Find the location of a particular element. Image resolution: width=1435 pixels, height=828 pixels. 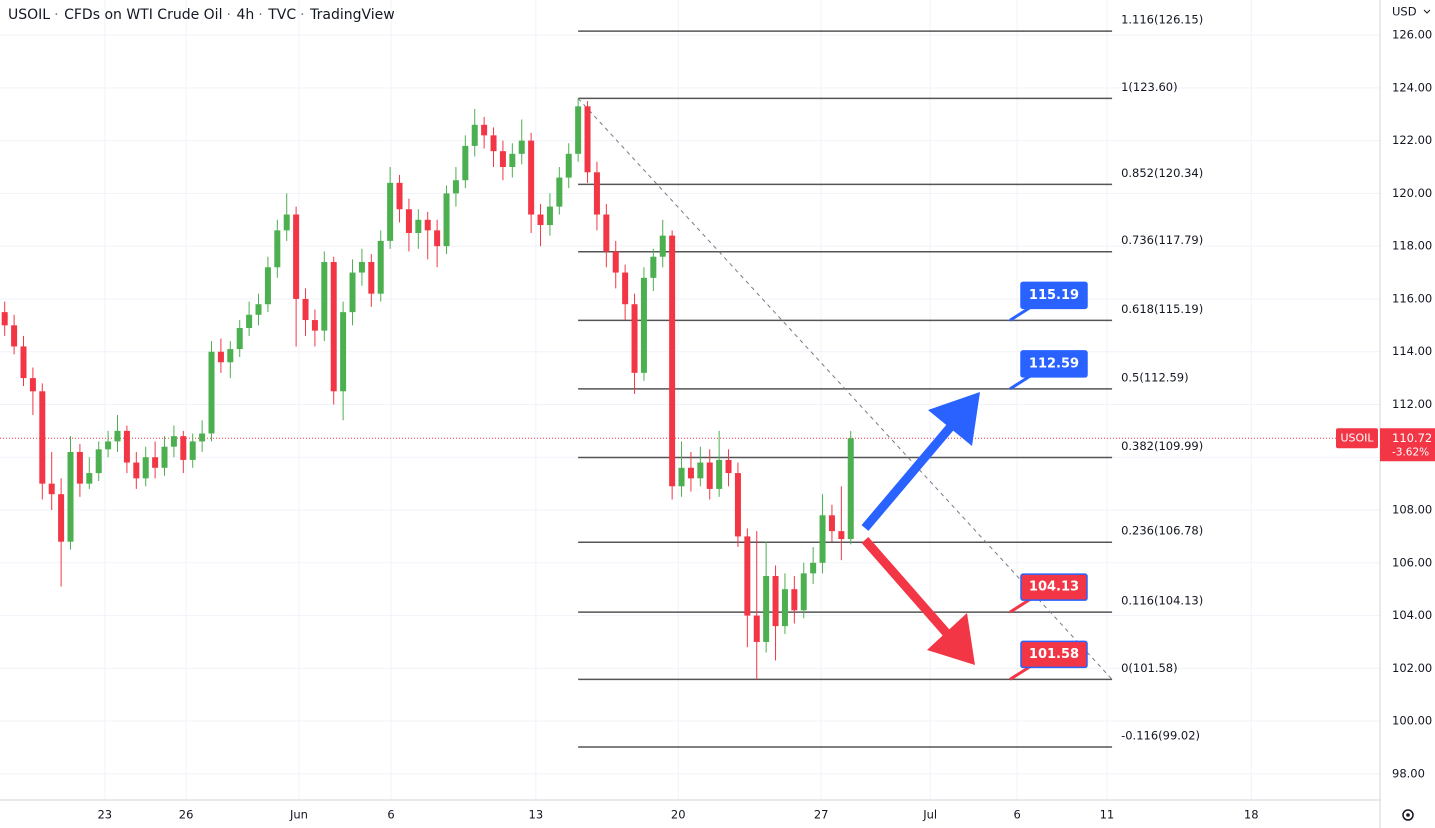

fib-level-label: 0.618(115.19) is located at coordinates (1162, 309).